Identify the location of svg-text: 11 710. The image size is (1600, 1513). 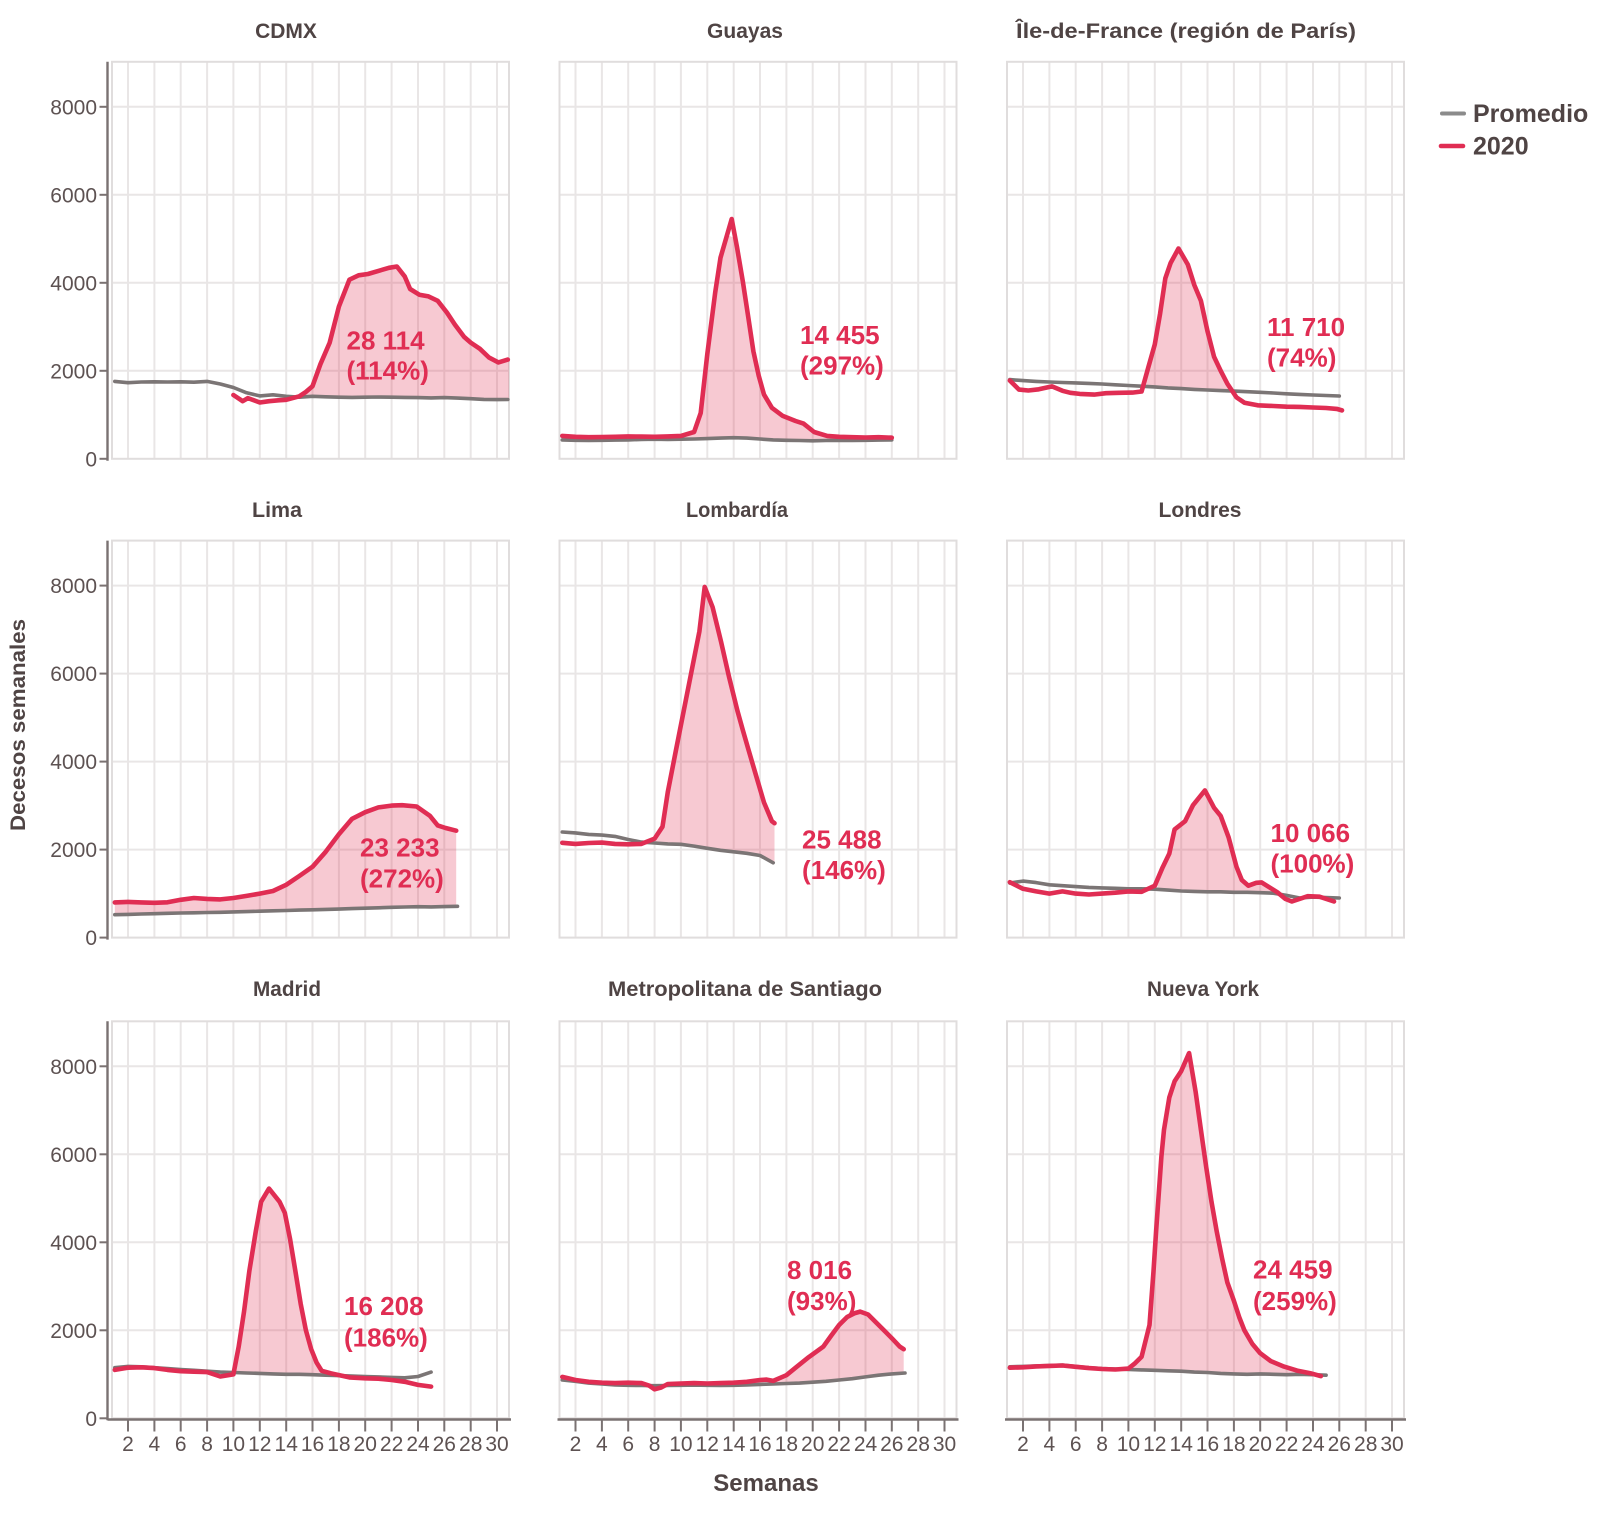
(1306, 327).